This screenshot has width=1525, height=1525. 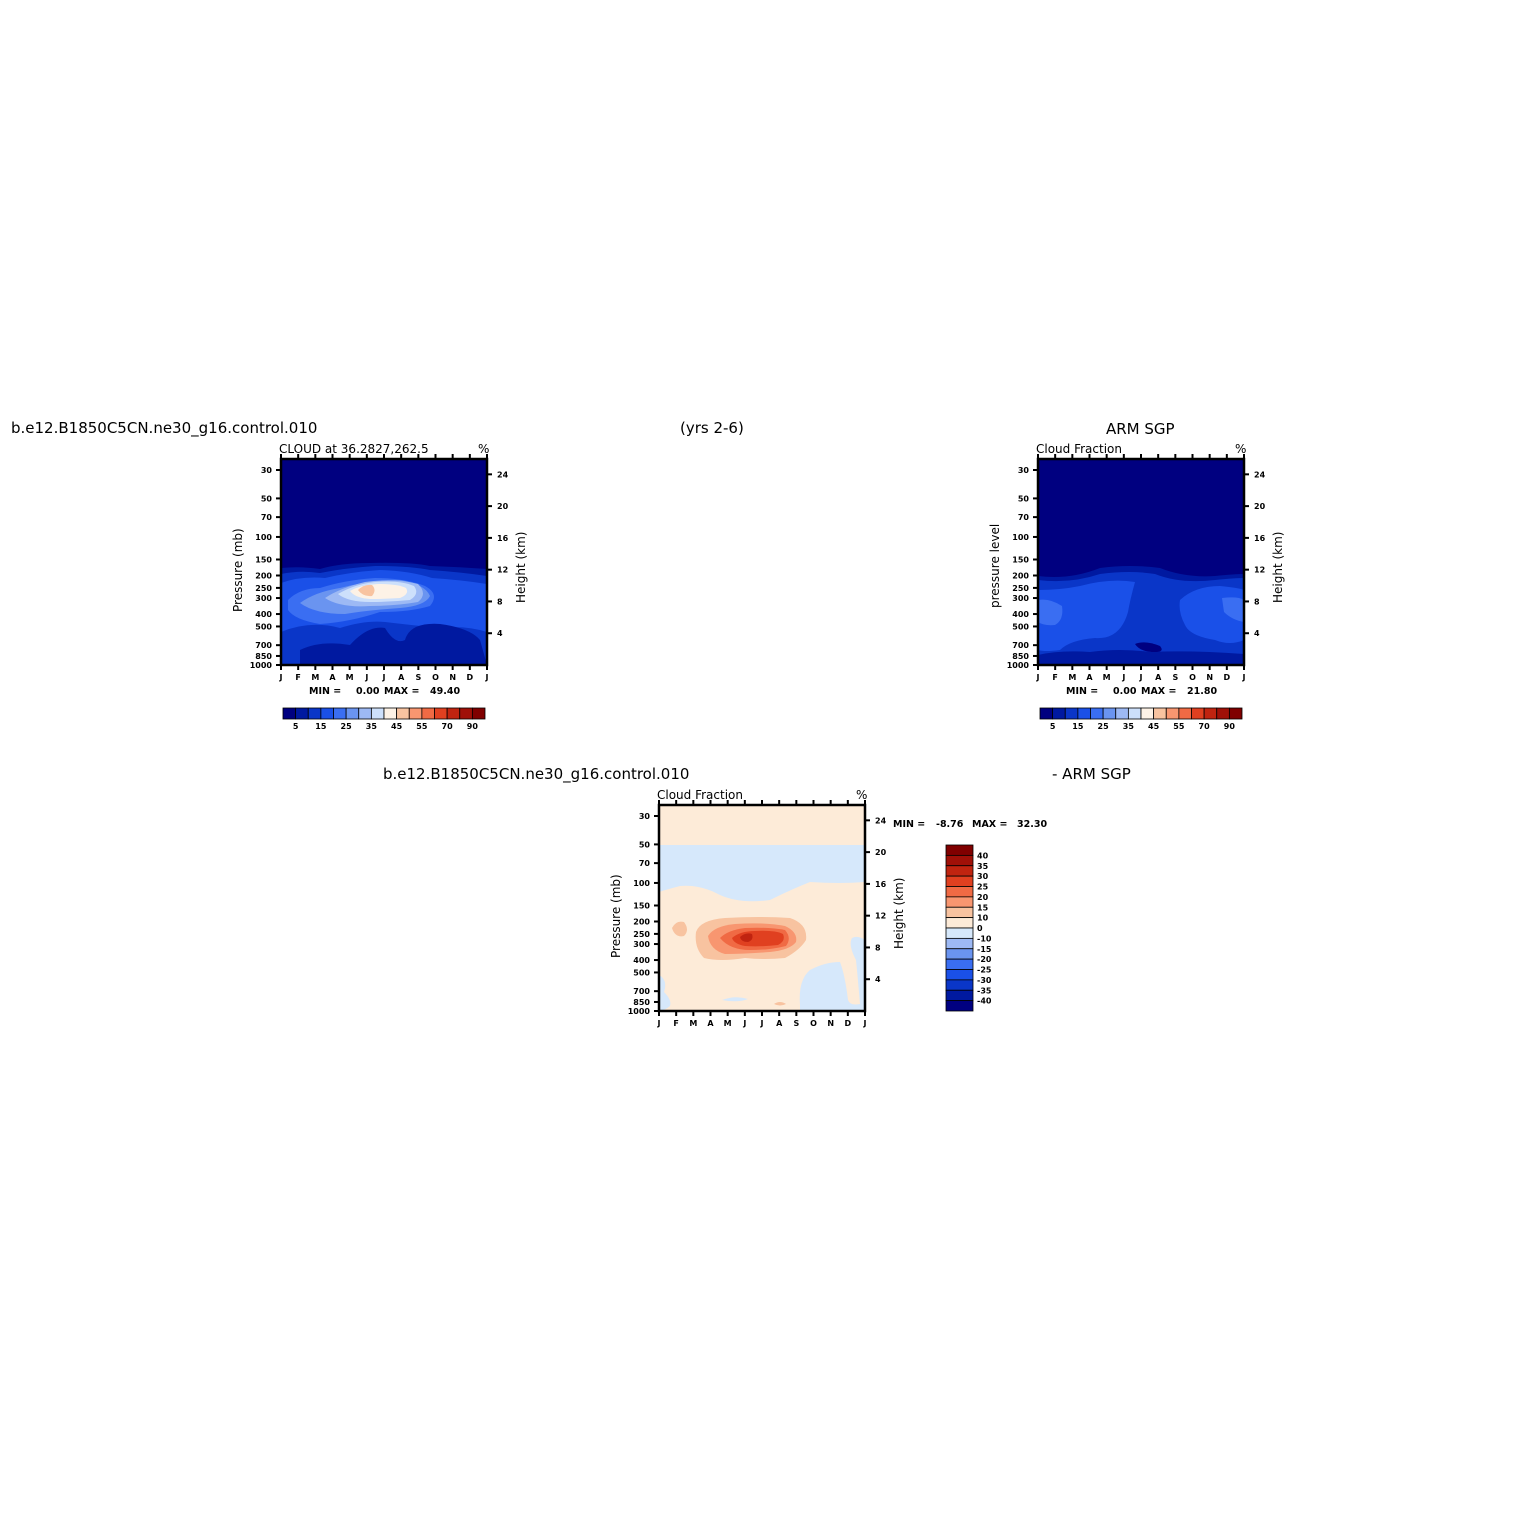 What do you see at coordinates (641, 934) in the screenshot?
I see `diff-ytick-label: 250` at bounding box center [641, 934].